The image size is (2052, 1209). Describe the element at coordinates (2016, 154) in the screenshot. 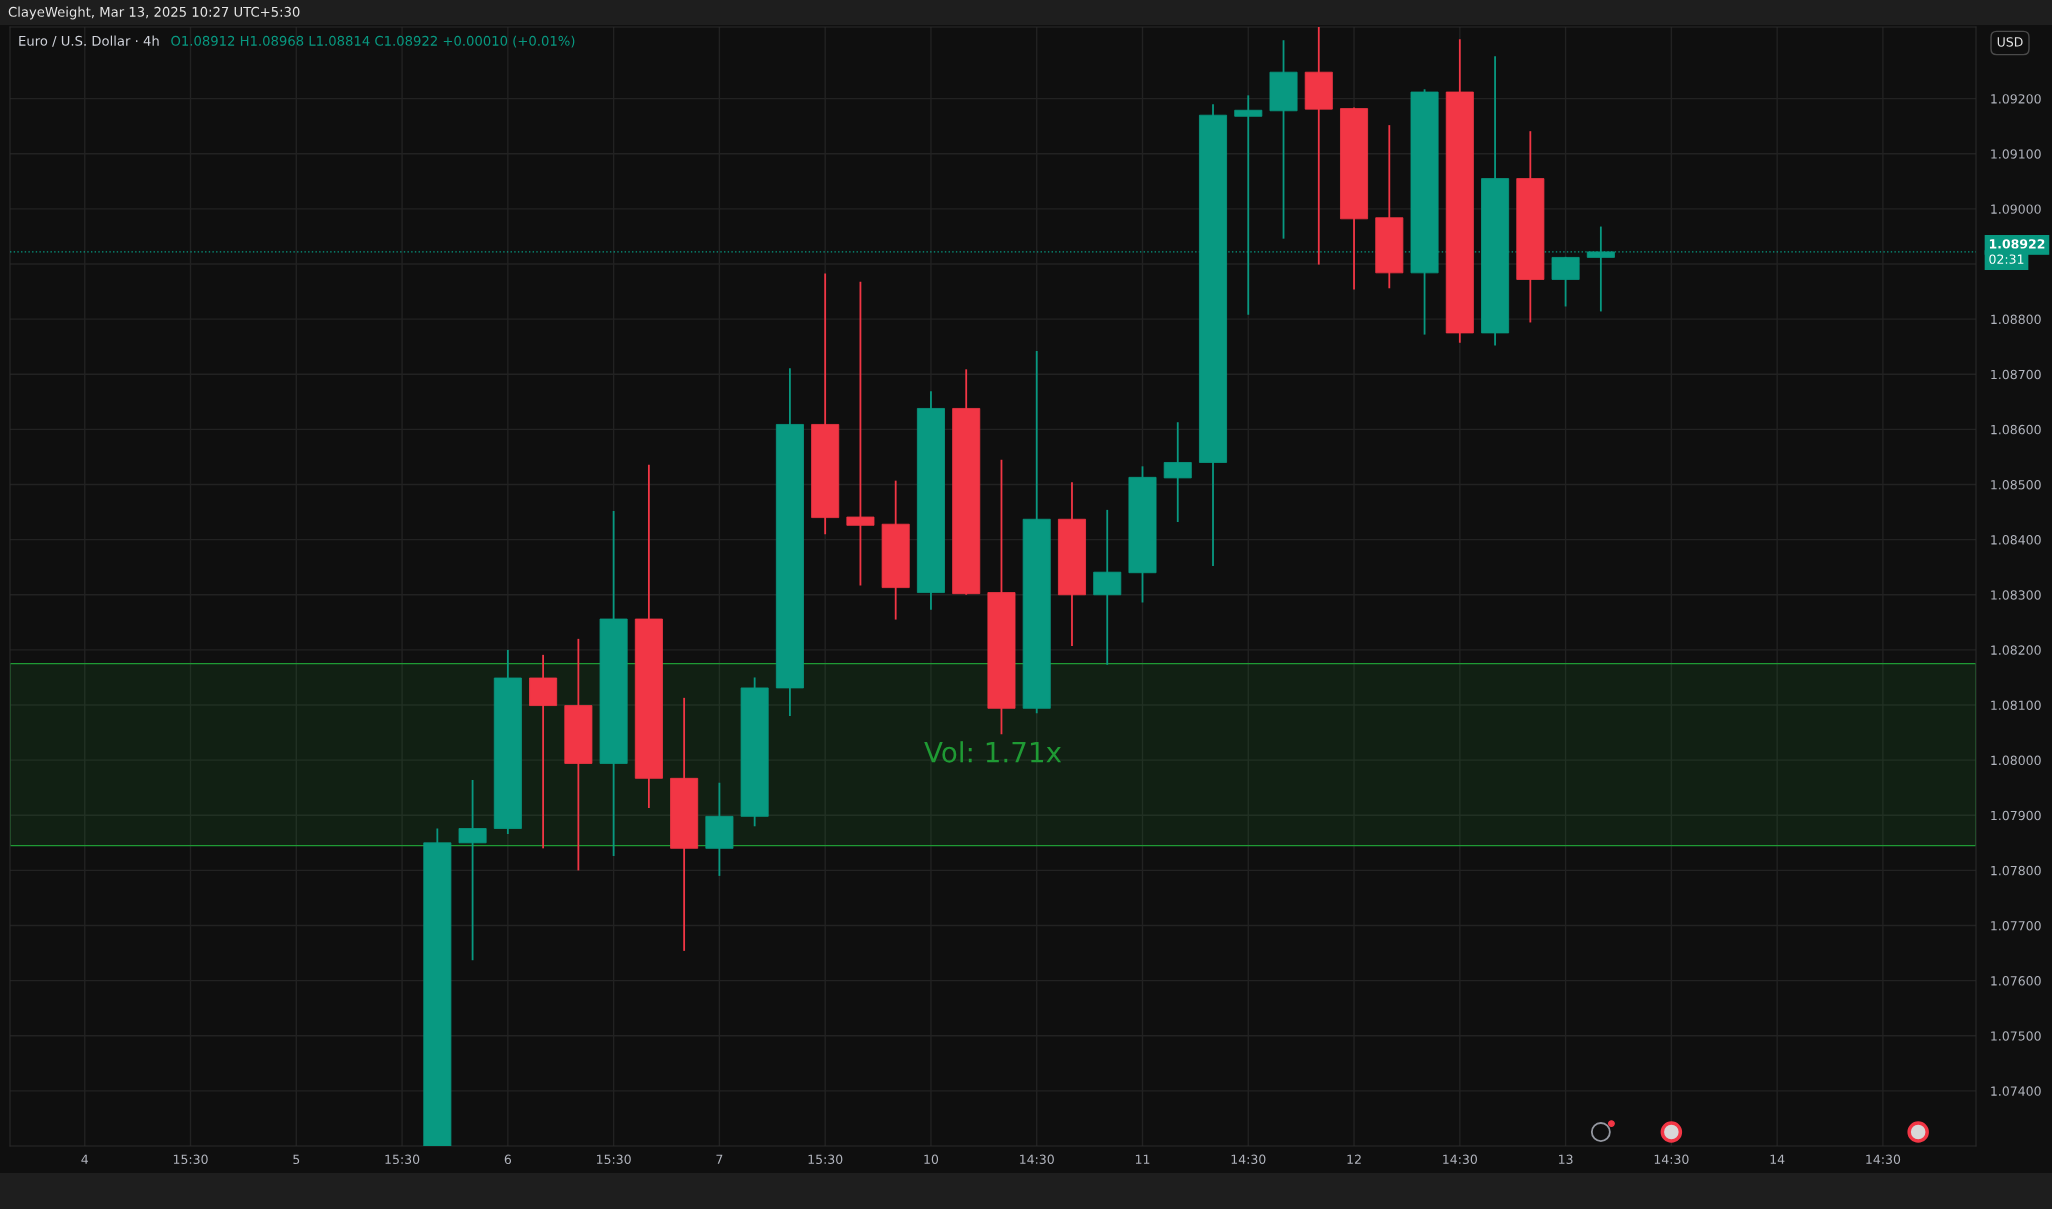

I see `y-tick-label: 1.09100` at that location.